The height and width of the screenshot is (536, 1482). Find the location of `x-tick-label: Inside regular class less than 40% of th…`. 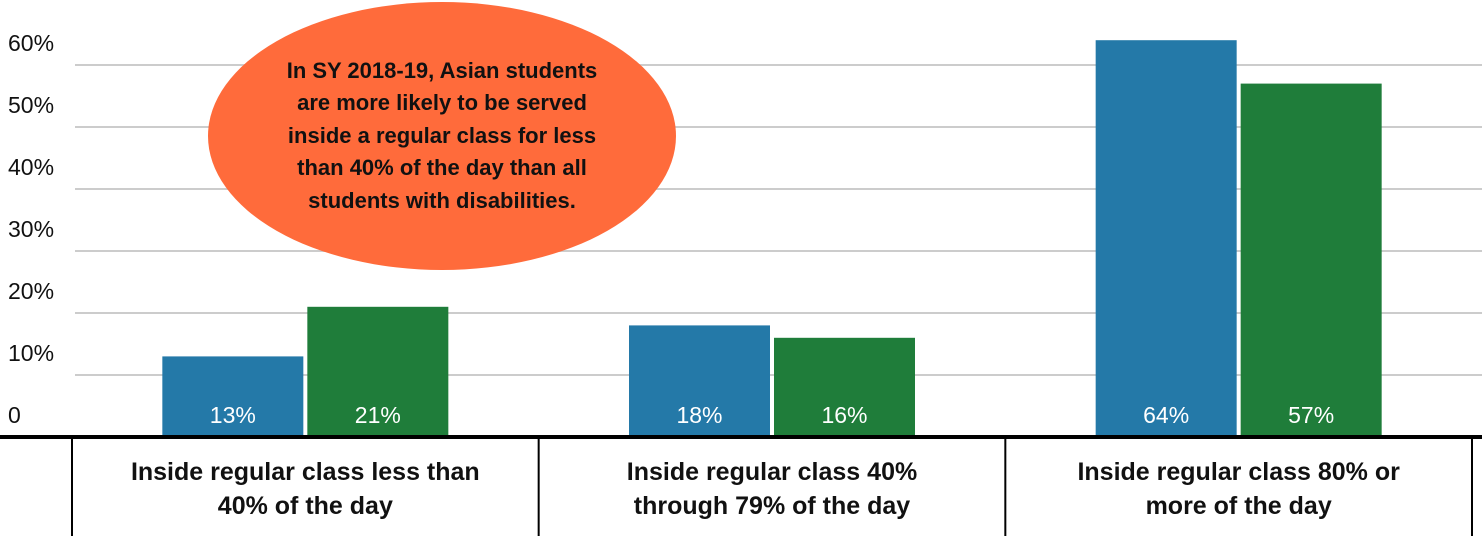

x-tick-label: Inside regular class less than 40% of th… is located at coordinates (305, 489).